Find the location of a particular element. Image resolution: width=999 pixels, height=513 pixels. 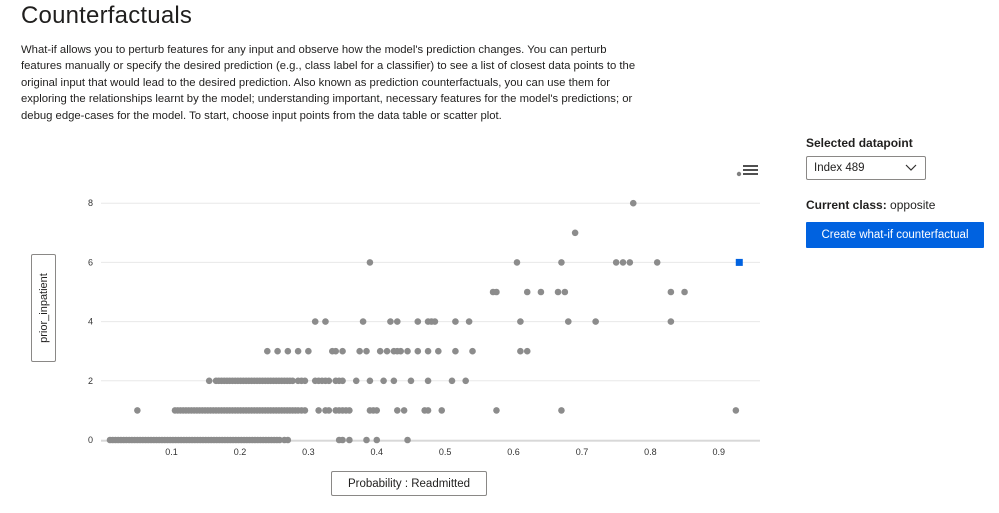

hamburger-menu-icon is located at coordinates (747, 171).